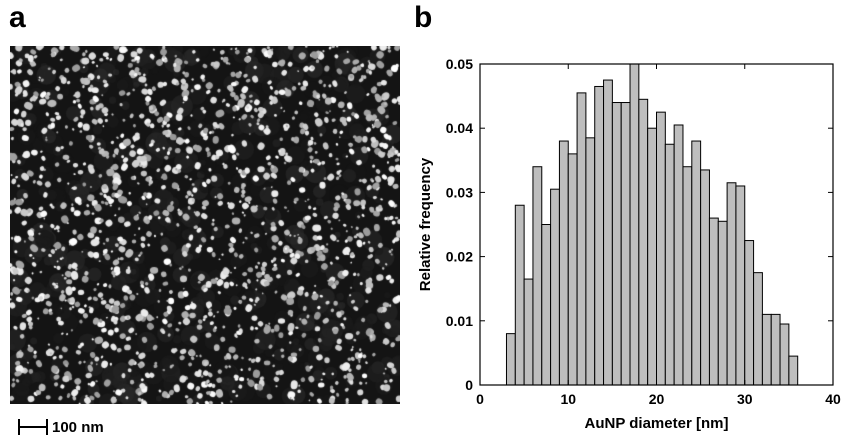 The width and height of the screenshot is (843, 438). What do you see at coordinates (480, 399) in the screenshot?
I see `x-tick-label: 0` at bounding box center [480, 399].